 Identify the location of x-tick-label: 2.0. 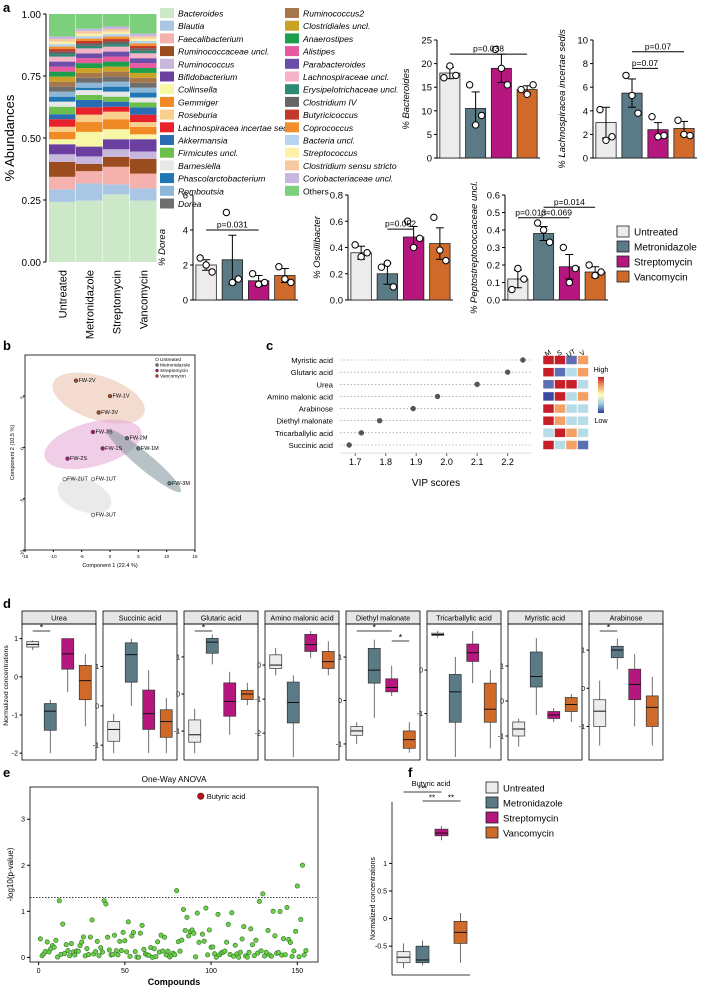
(446, 462).